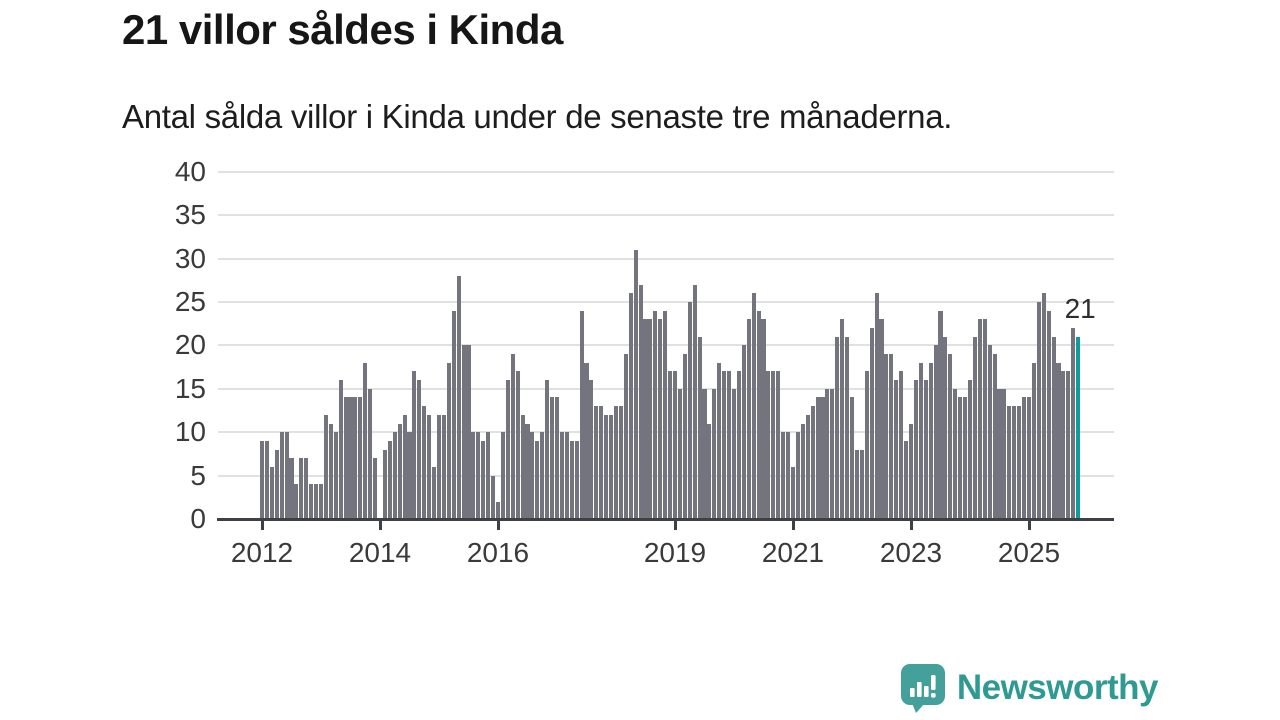 The height and width of the screenshot is (720, 1280). What do you see at coordinates (190, 345) in the screenshot?
I see `y-axis-label: 20` at bounding box center [190, 345].